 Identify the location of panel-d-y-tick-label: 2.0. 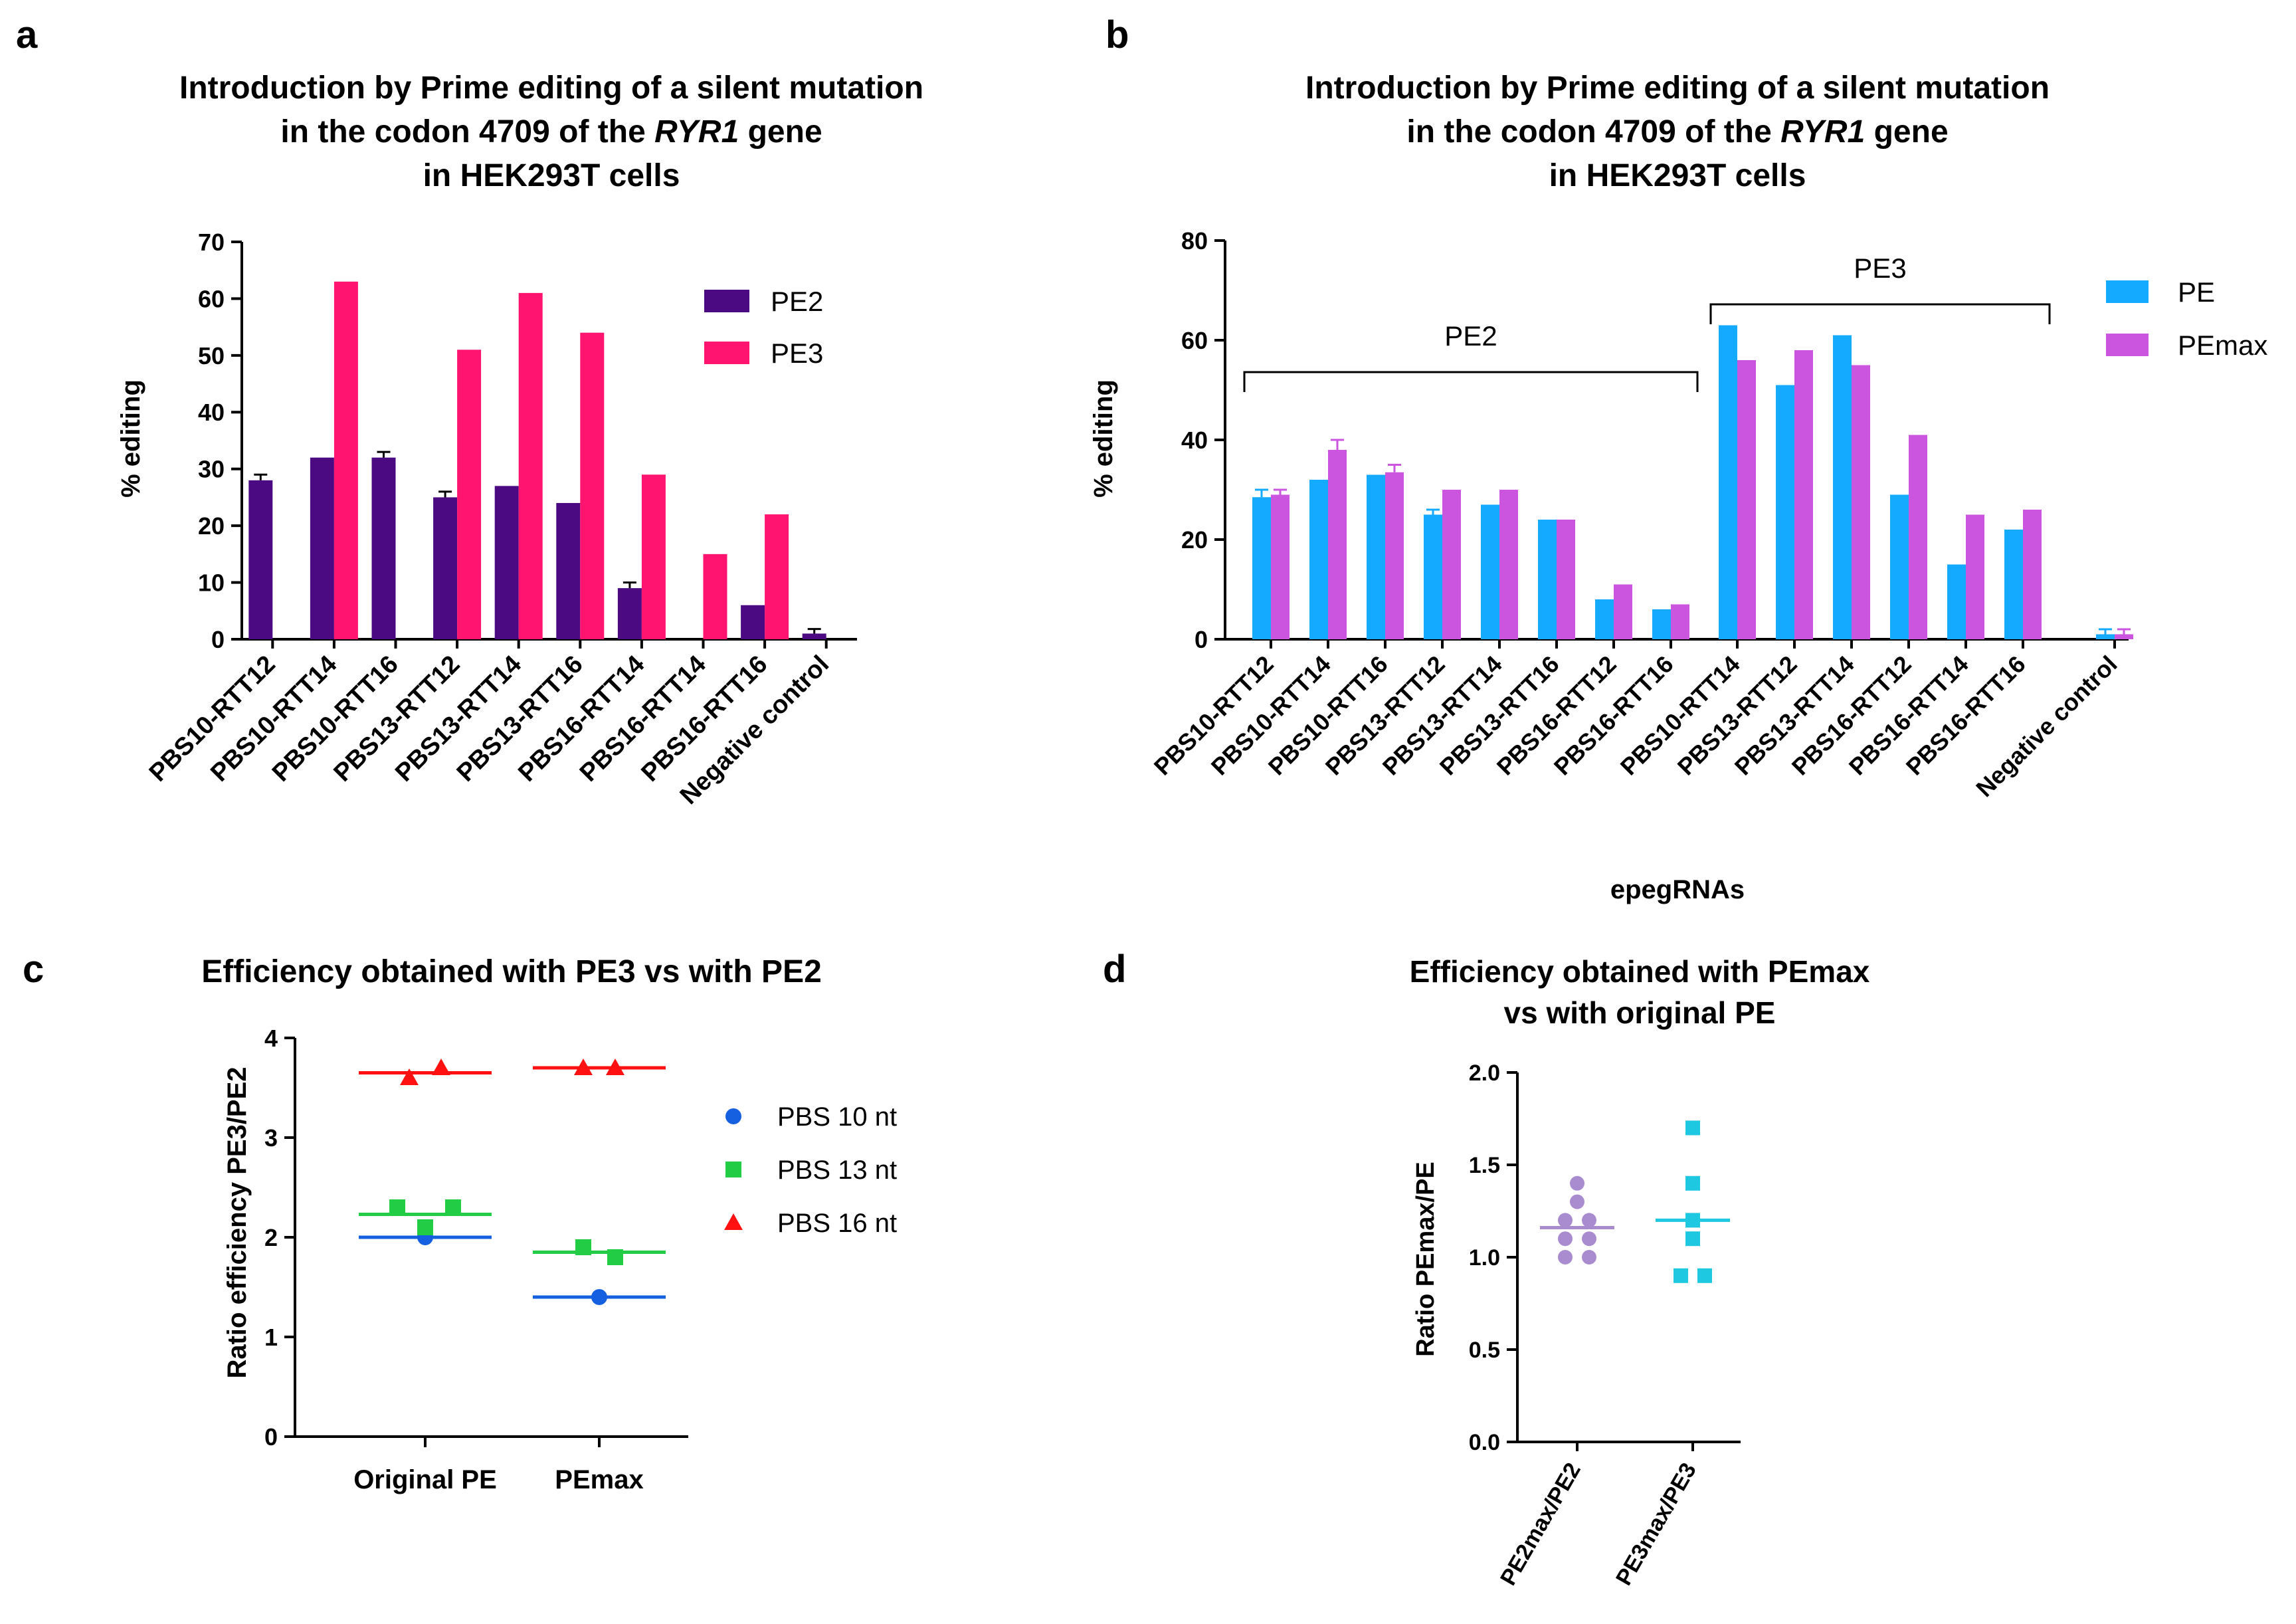
(1485, 1073).